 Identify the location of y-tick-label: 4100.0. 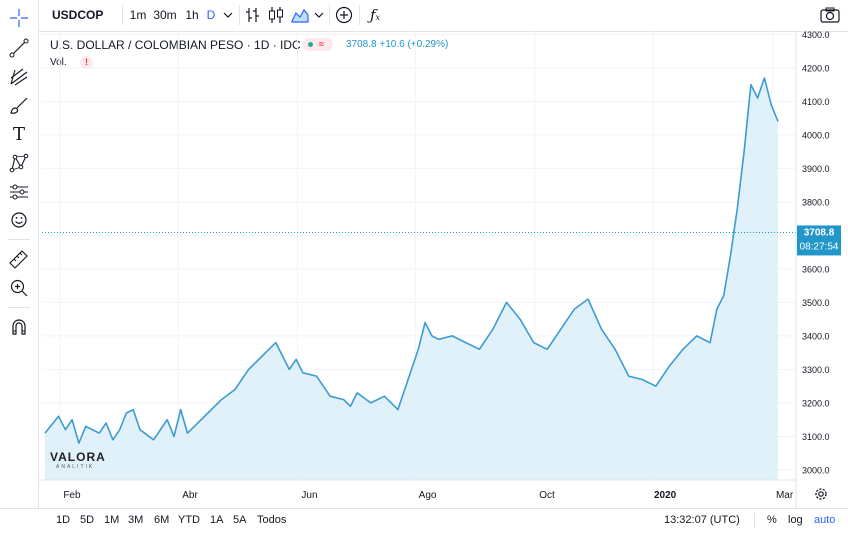
(816, 102).